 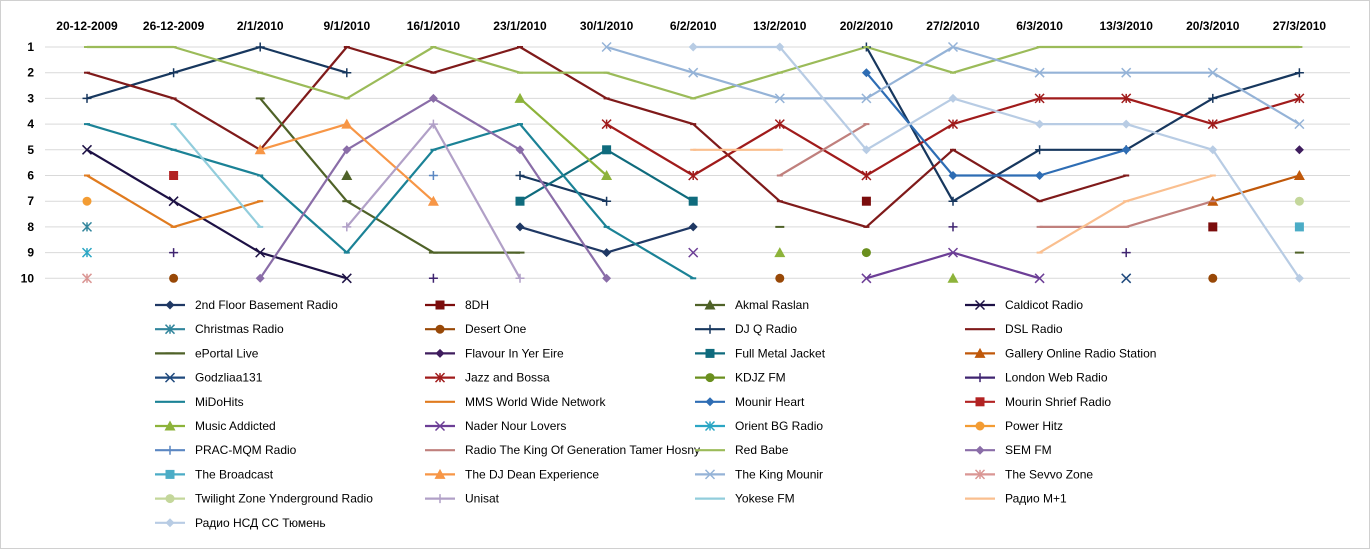 I want to click on legend-item: London Web Radio, so click(x=1036, y=378).